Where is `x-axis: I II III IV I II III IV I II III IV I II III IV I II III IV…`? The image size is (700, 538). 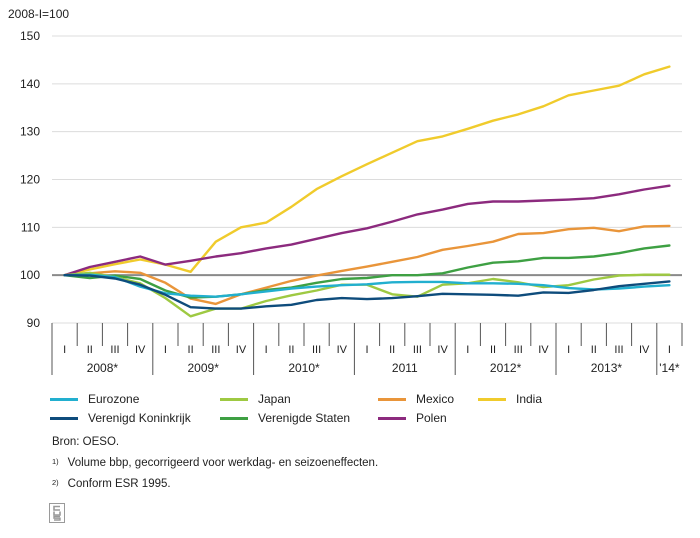 x-axis: I II III IV I II III IV I II III IV I II III IV I II III IV… is located at coordinates (367, 349).